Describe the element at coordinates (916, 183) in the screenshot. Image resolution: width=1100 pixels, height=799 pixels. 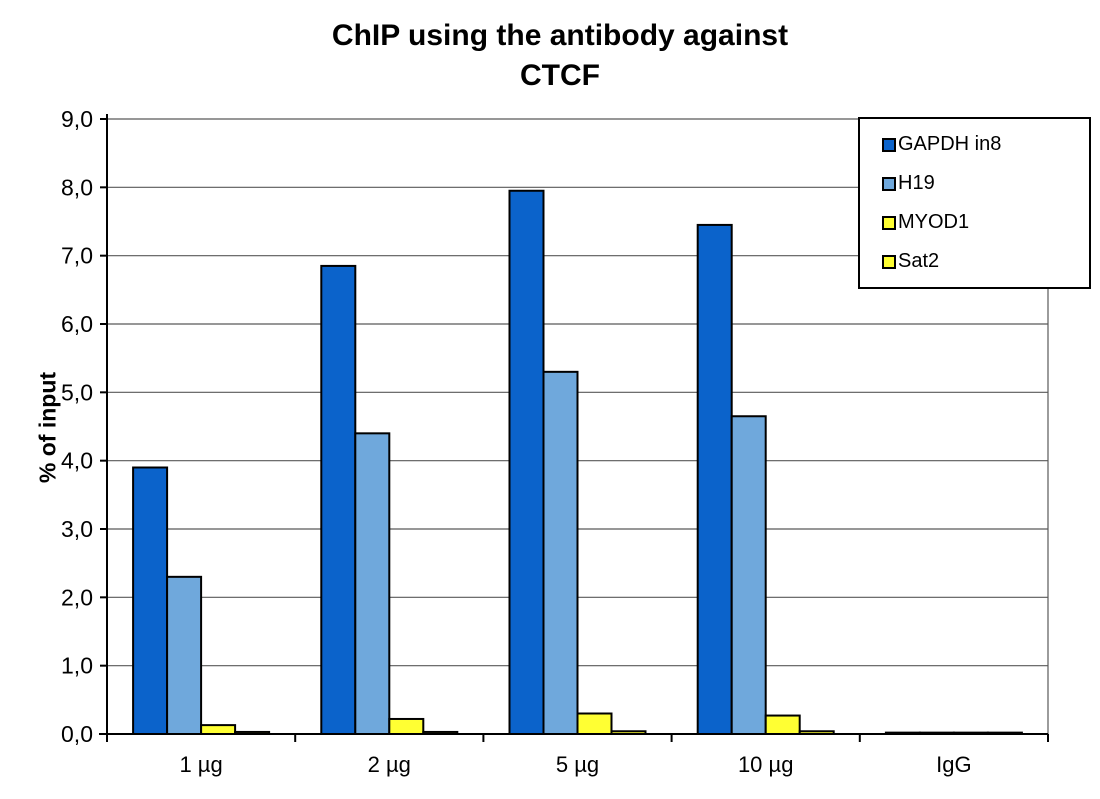
I see `legend-label-h19: H19` at that location.